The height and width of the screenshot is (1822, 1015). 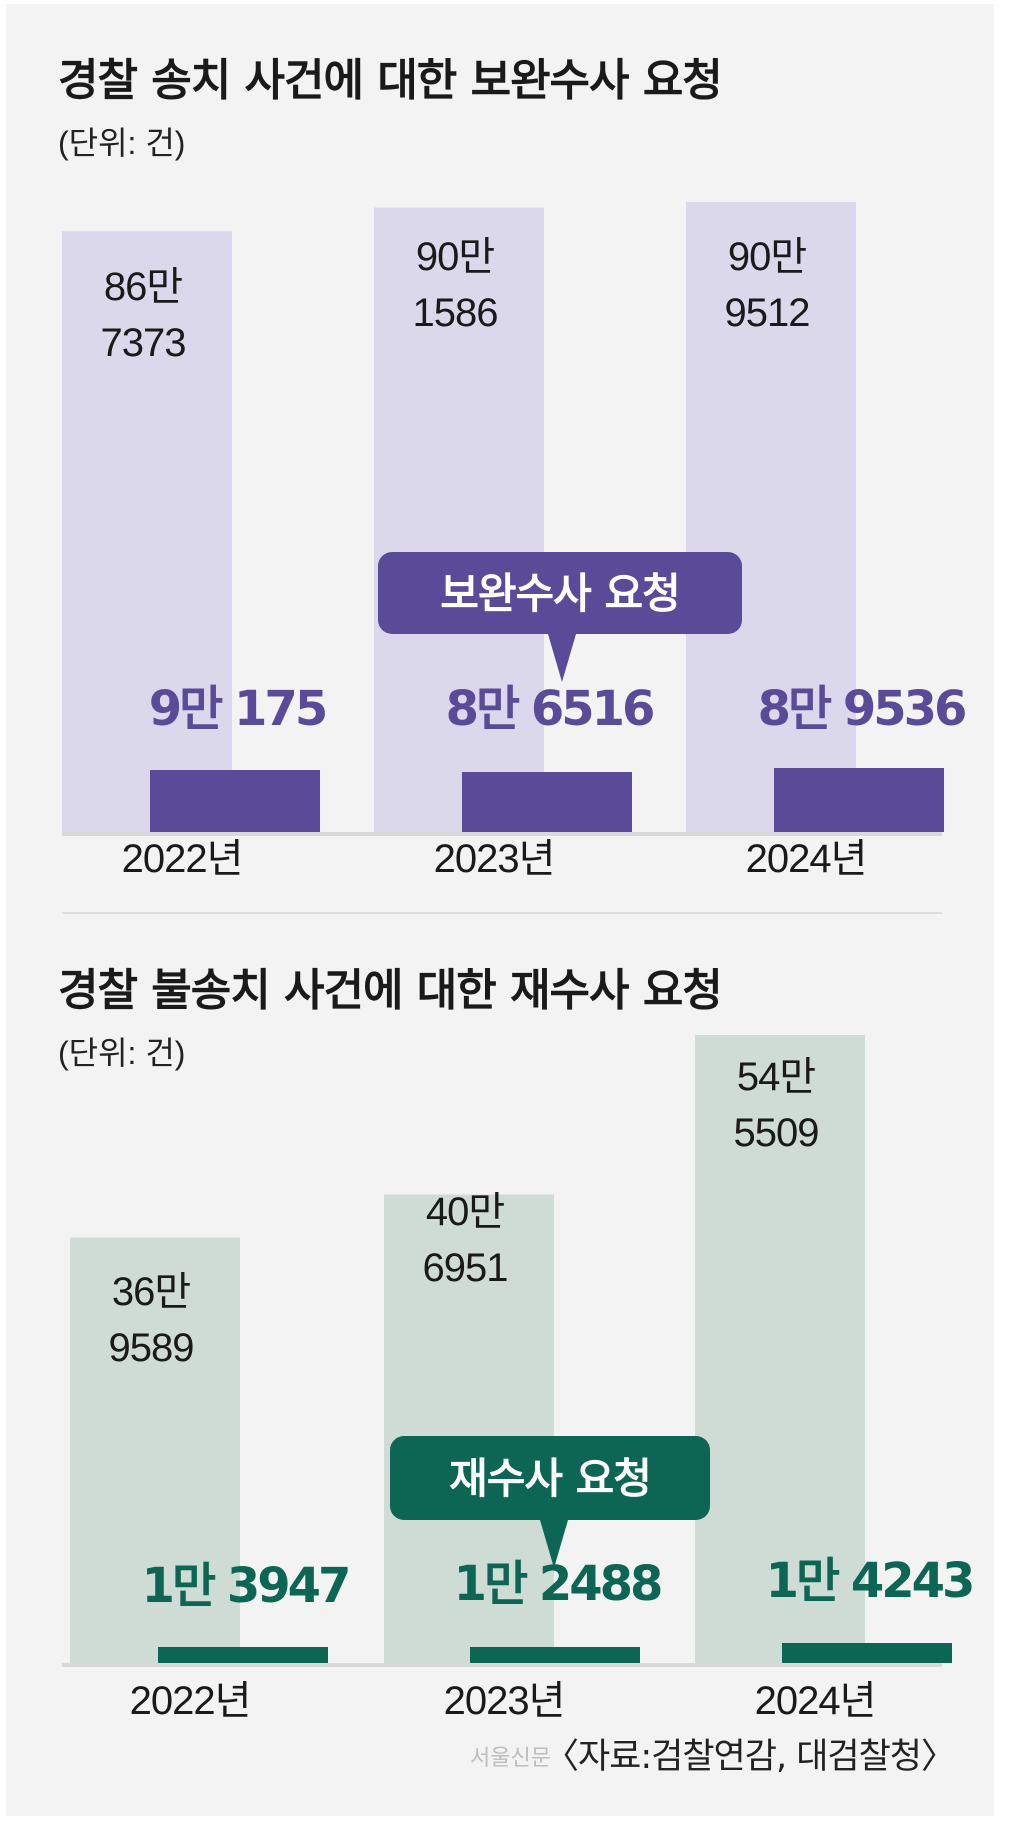 What do you see at coordinates (151, 1348) in the screenshot?
I see `total-value-label-line2: 9589` at bounding box center [151, 1348].